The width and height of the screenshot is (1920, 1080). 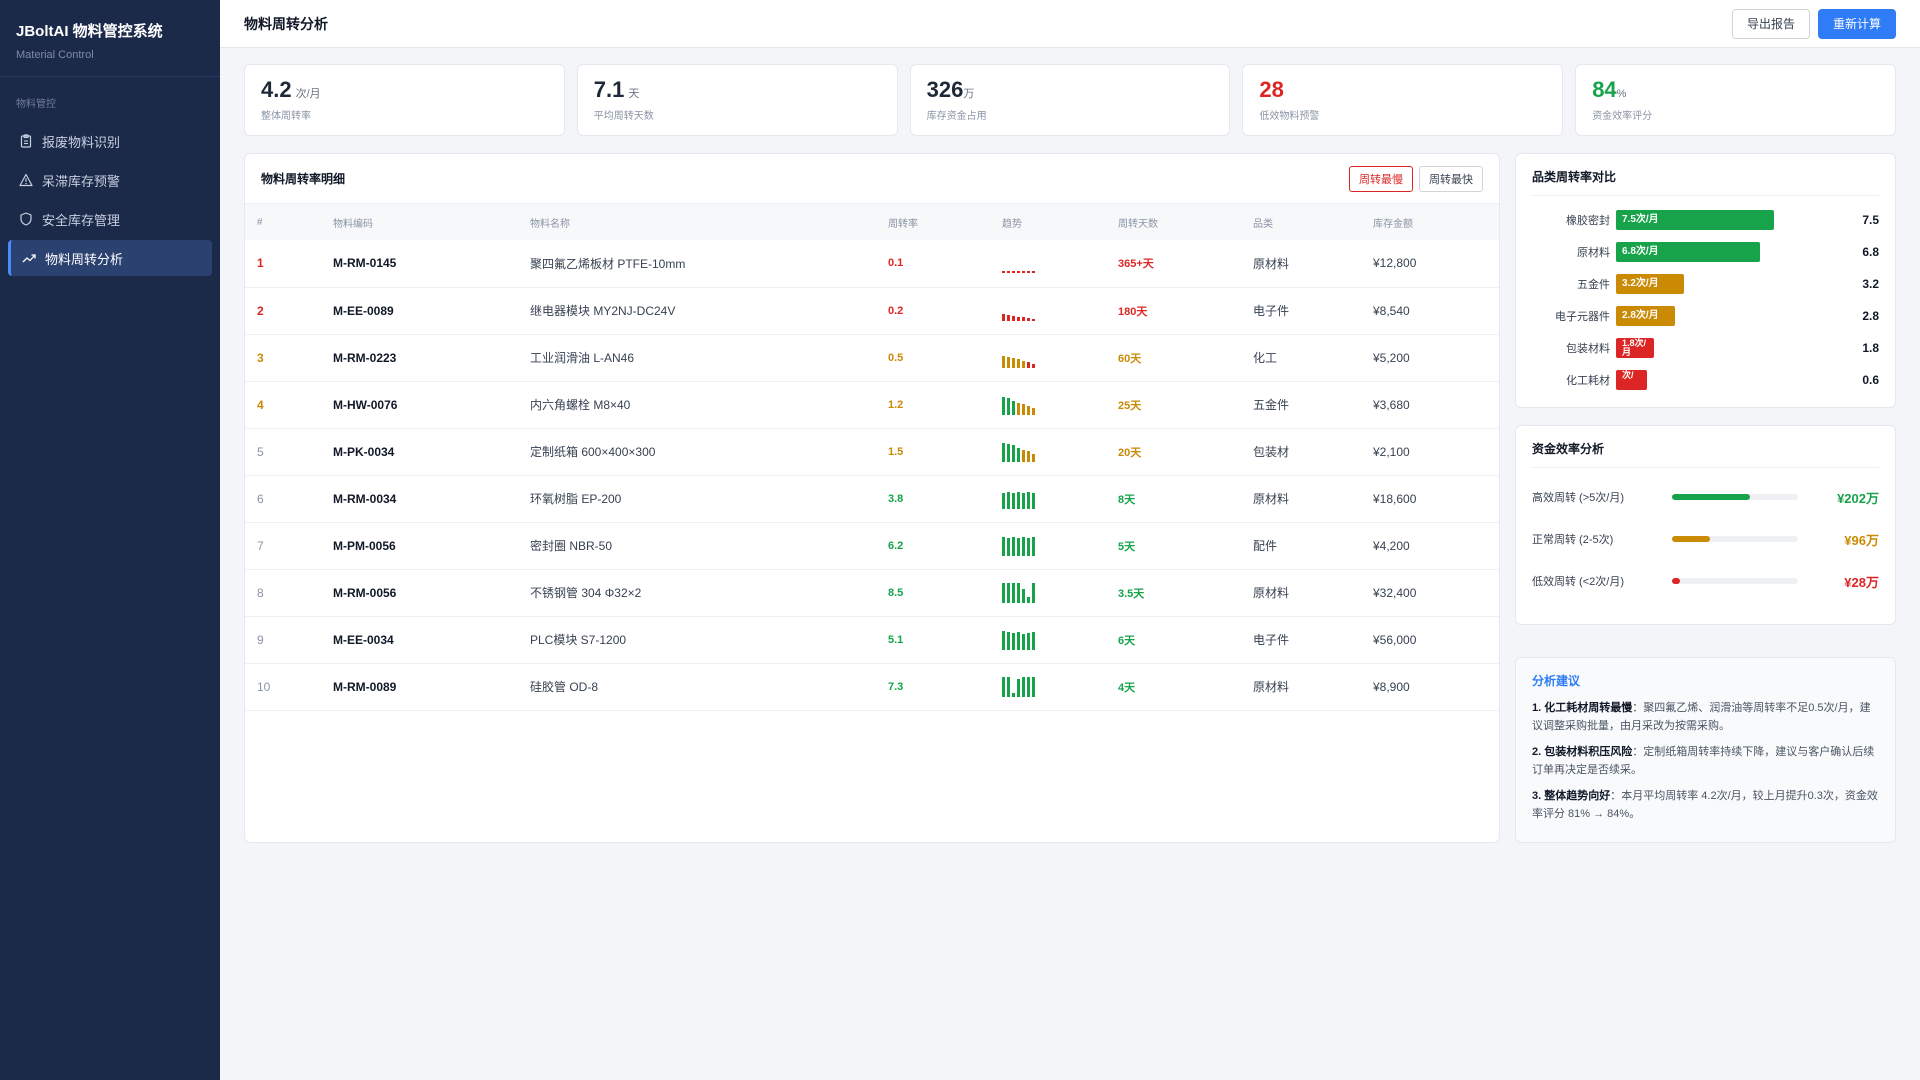 I want to click on warning-icon, so click(x=26, y=180).